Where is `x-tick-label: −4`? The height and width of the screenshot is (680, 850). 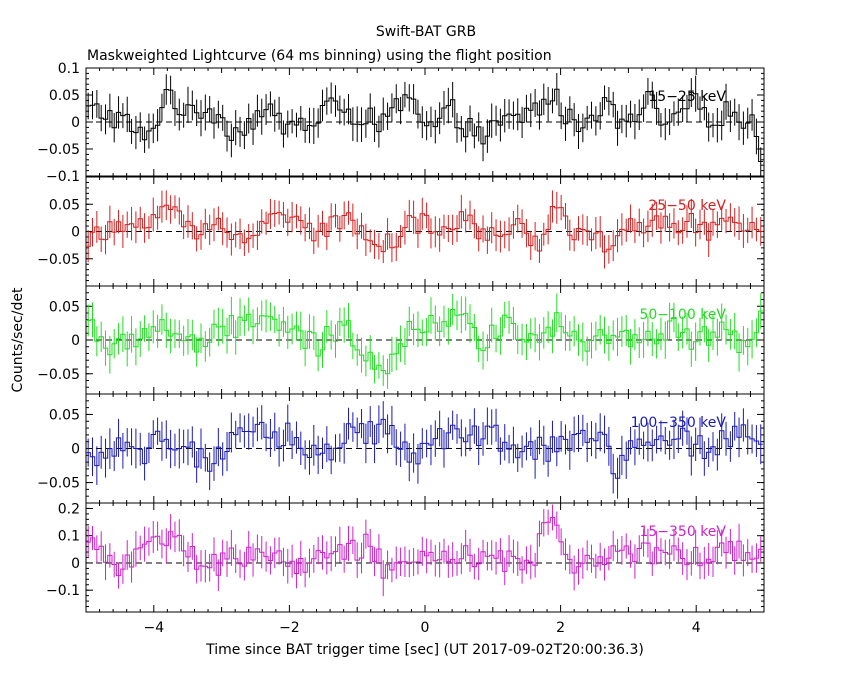
x-tick-label: −4 is located at coordinates (153, 628).